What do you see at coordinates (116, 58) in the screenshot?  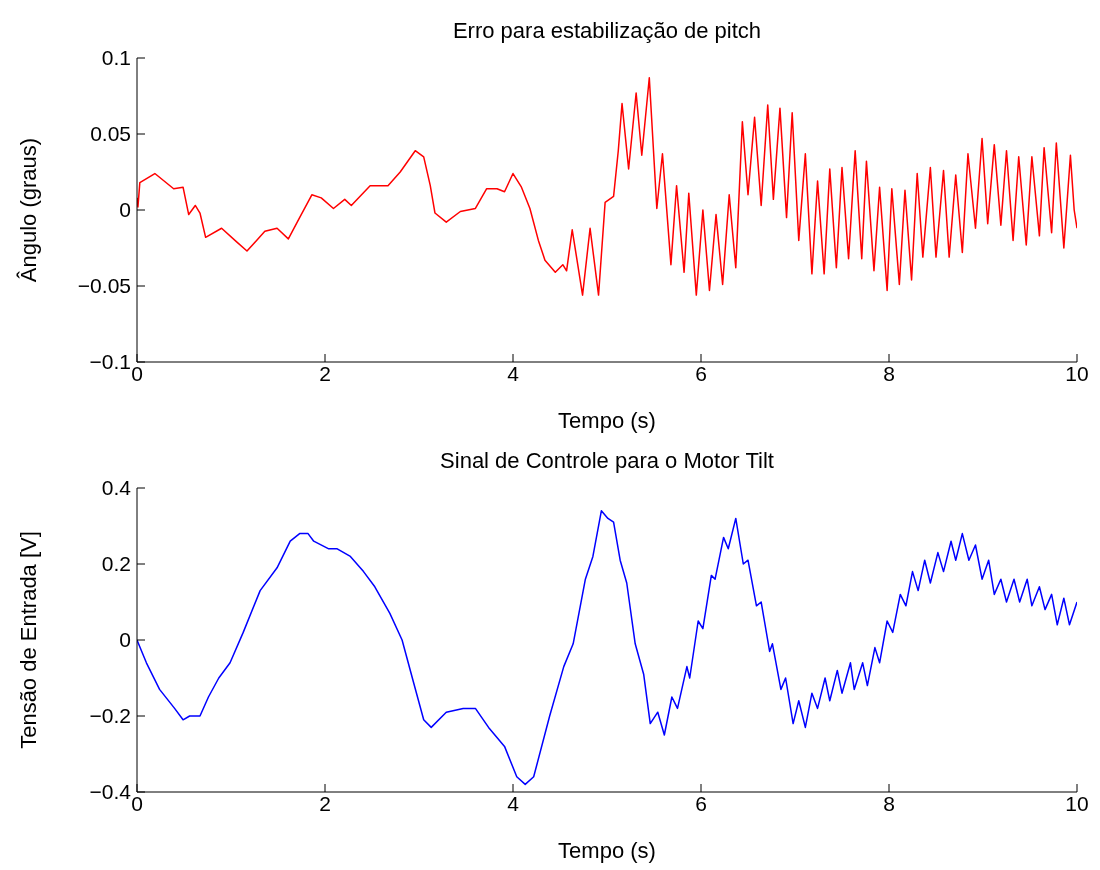 I see `y-tick-label: 0.1` at bounding box center [116, 58].